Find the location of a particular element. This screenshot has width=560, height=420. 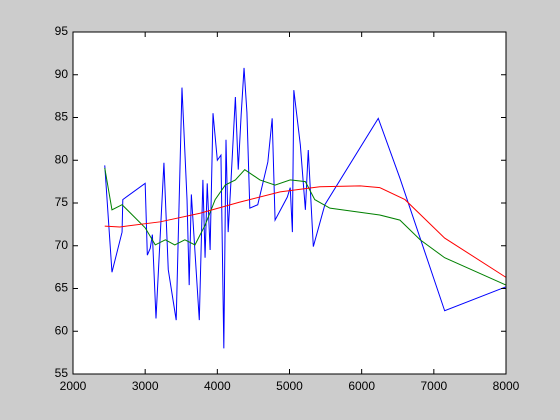

y-tick-label: 60 is located at coordinates (62, 330).